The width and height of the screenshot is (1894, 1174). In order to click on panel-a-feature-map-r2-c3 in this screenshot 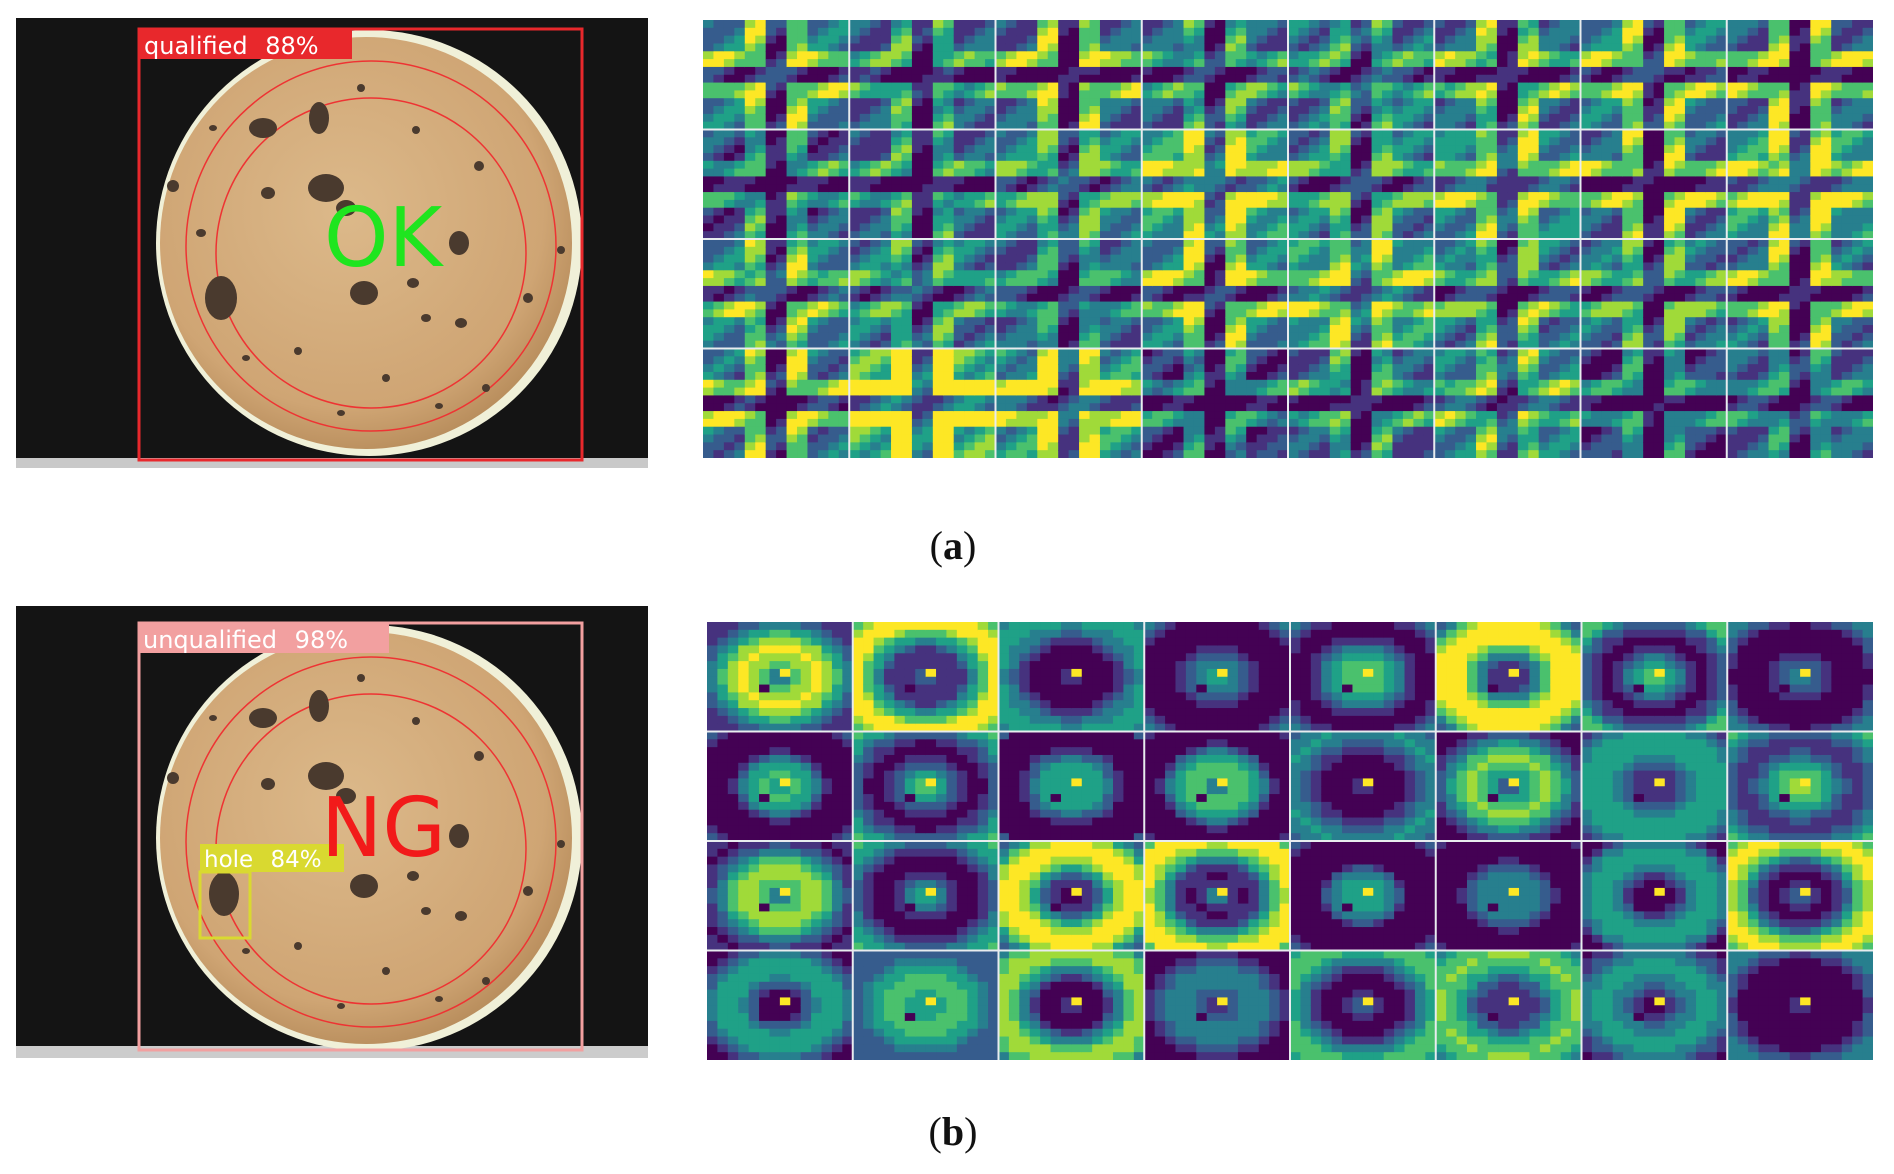, I will do `click(1069, 184)`.